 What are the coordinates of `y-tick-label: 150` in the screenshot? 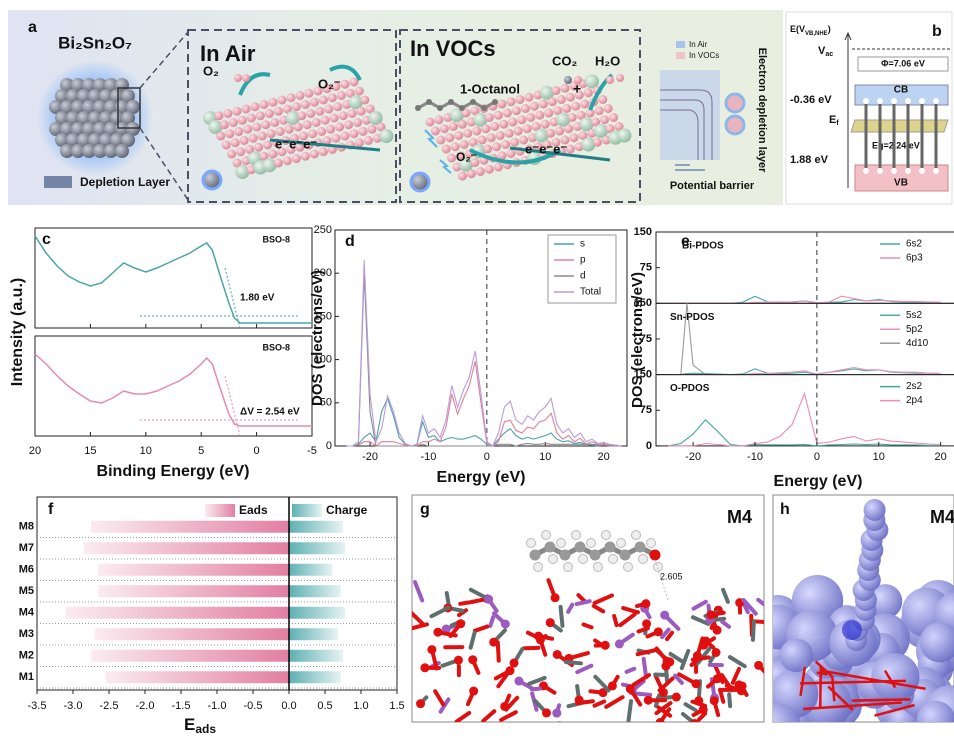 It's located at (643, 303).